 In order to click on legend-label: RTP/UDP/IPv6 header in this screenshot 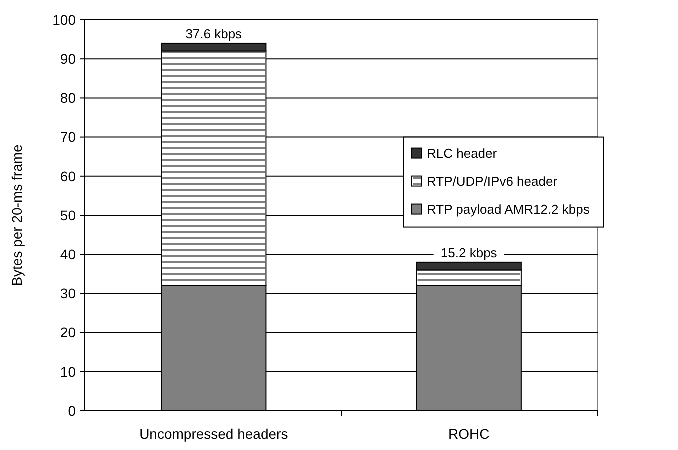, I will do `click(492, 181)`.